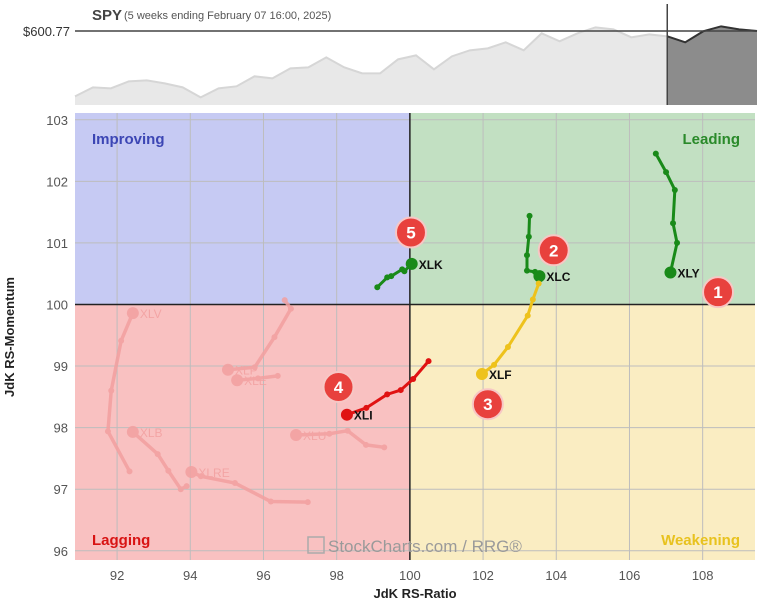 This screenshot has height=606, width=768. I want to click on y-tick-label: 99, so click(61, 366).